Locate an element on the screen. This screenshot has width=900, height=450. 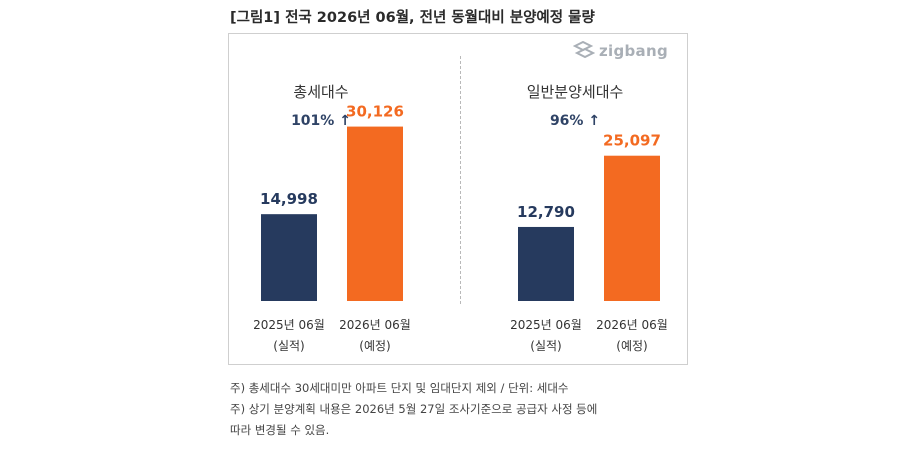
value-label: 30,126 is located at coordinates (375, 112).